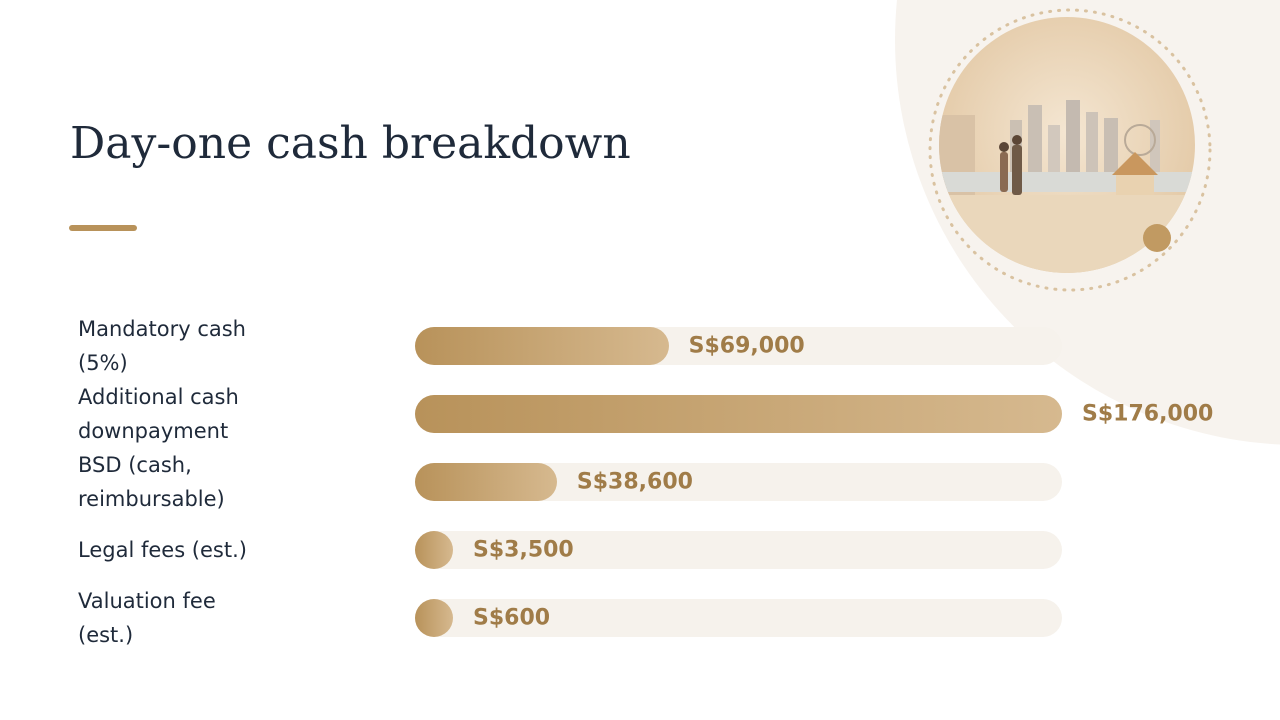 This screenshot has height=720, width=1280. What do you see at coordinates (1157, 238) in the screenshot?
I see `accent-dot` at bounding box center [1157, 238].